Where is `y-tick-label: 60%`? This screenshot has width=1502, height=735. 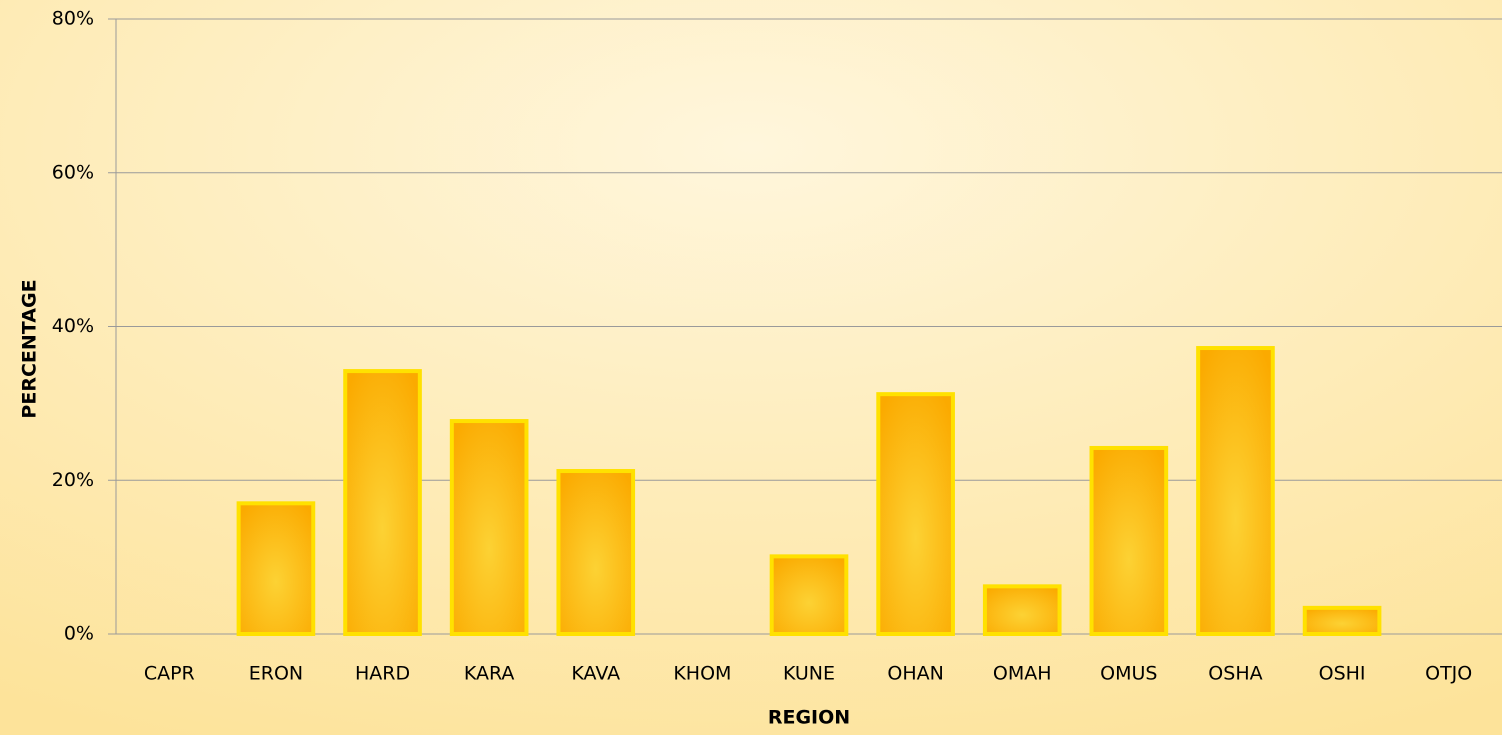 y-tick-label: 60% is located at coordinates (73, 172).